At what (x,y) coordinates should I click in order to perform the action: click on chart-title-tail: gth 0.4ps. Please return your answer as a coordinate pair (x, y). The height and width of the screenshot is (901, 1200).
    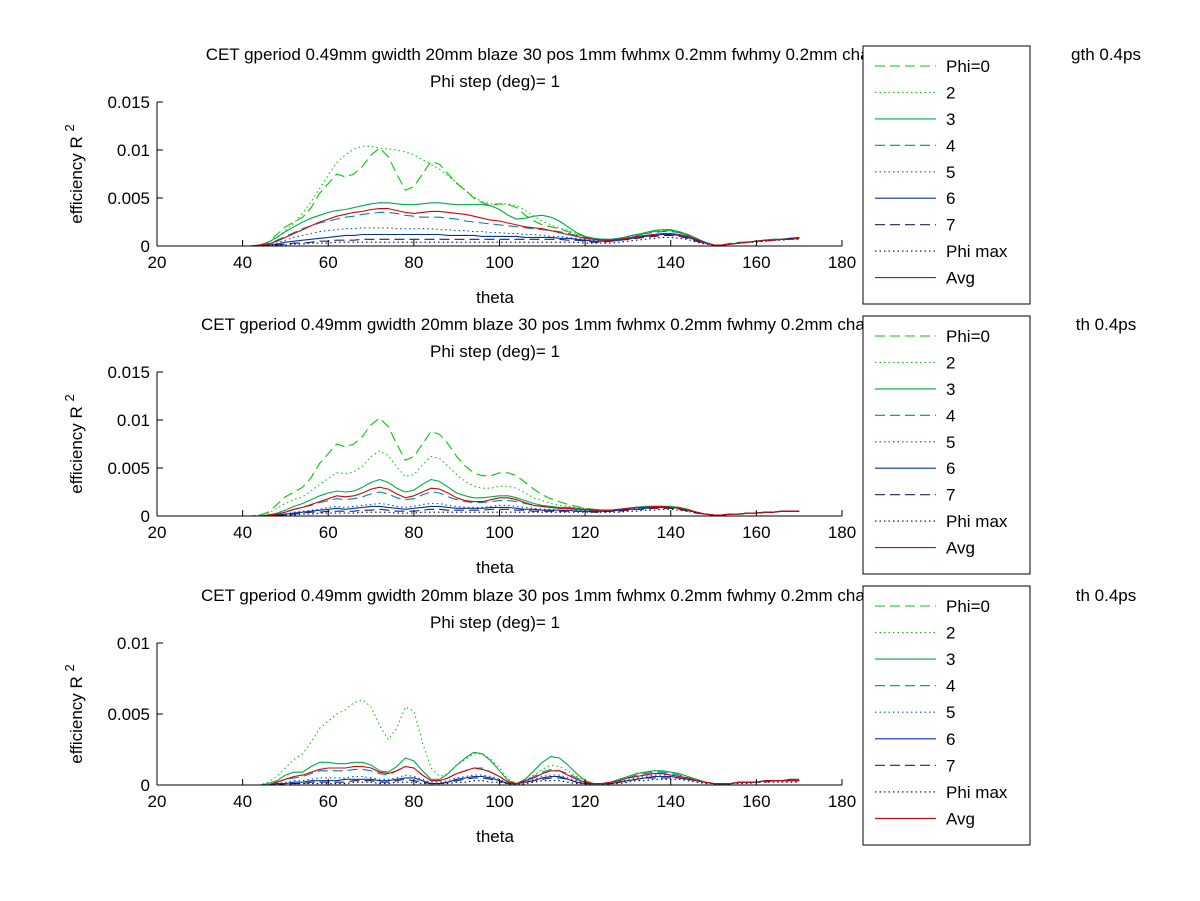
    Looking at the image, I should click on (1106, 54).